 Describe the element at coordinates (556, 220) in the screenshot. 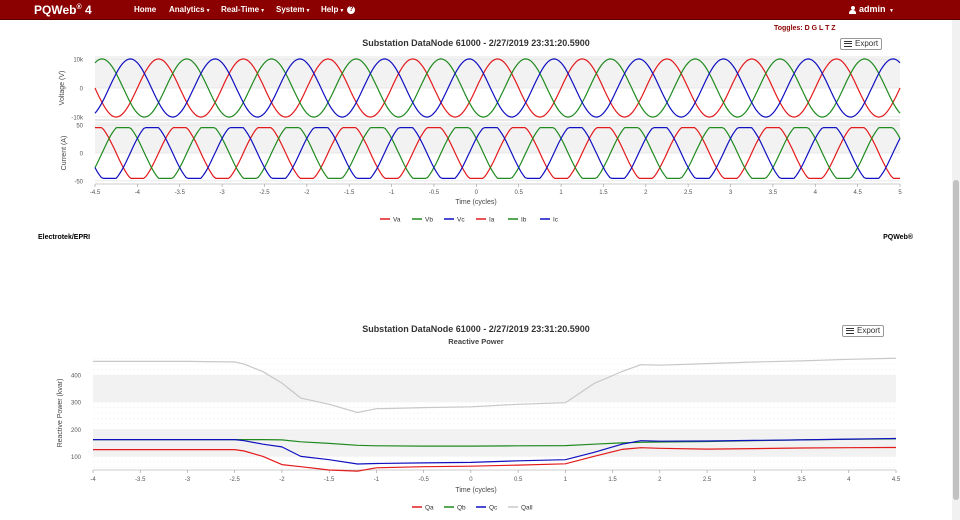

I see `legend-item-ic: Ic` at that location.